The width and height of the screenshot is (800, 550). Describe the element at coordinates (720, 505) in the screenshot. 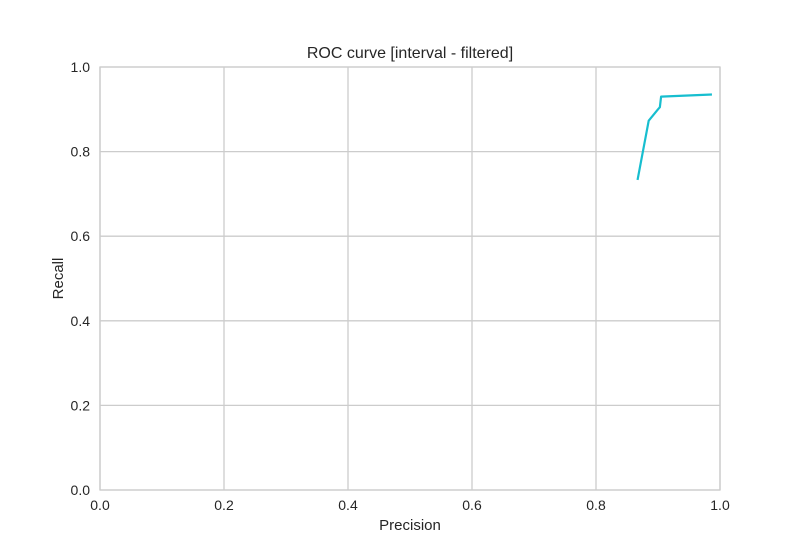

I see `x-tick-label: 1.0` at that location.